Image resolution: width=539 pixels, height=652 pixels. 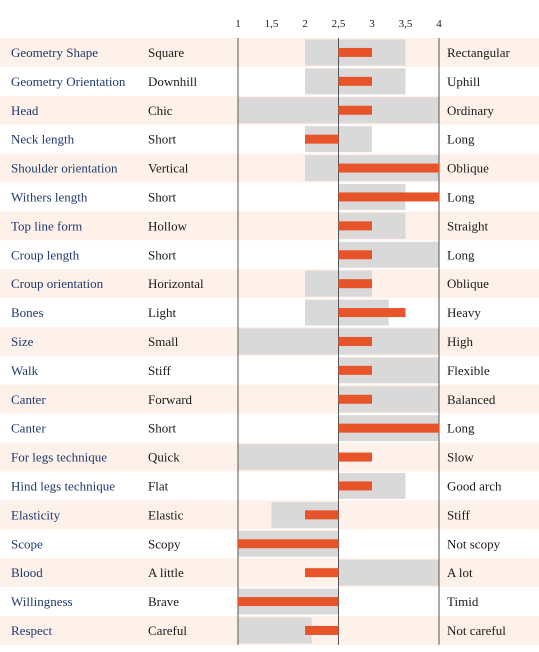 What do you see at coordinates (468, 168) in the screenshot?
I see `high-end-label: Oblique` at bounding box center [468, 168].